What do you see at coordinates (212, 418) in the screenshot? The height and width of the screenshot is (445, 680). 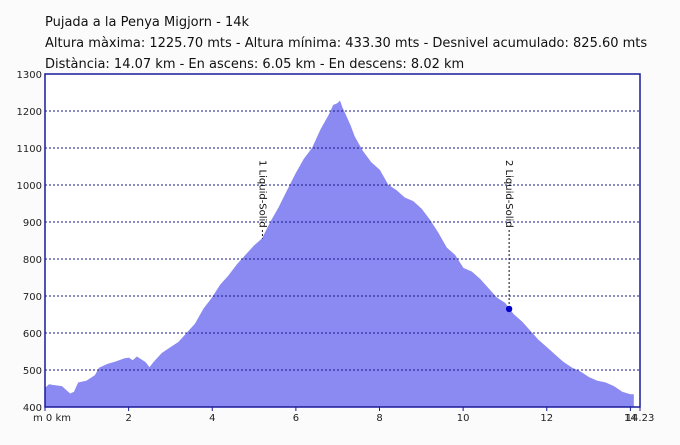 I see `x-tick-label-2: 4` at bounding box center [212, 418].